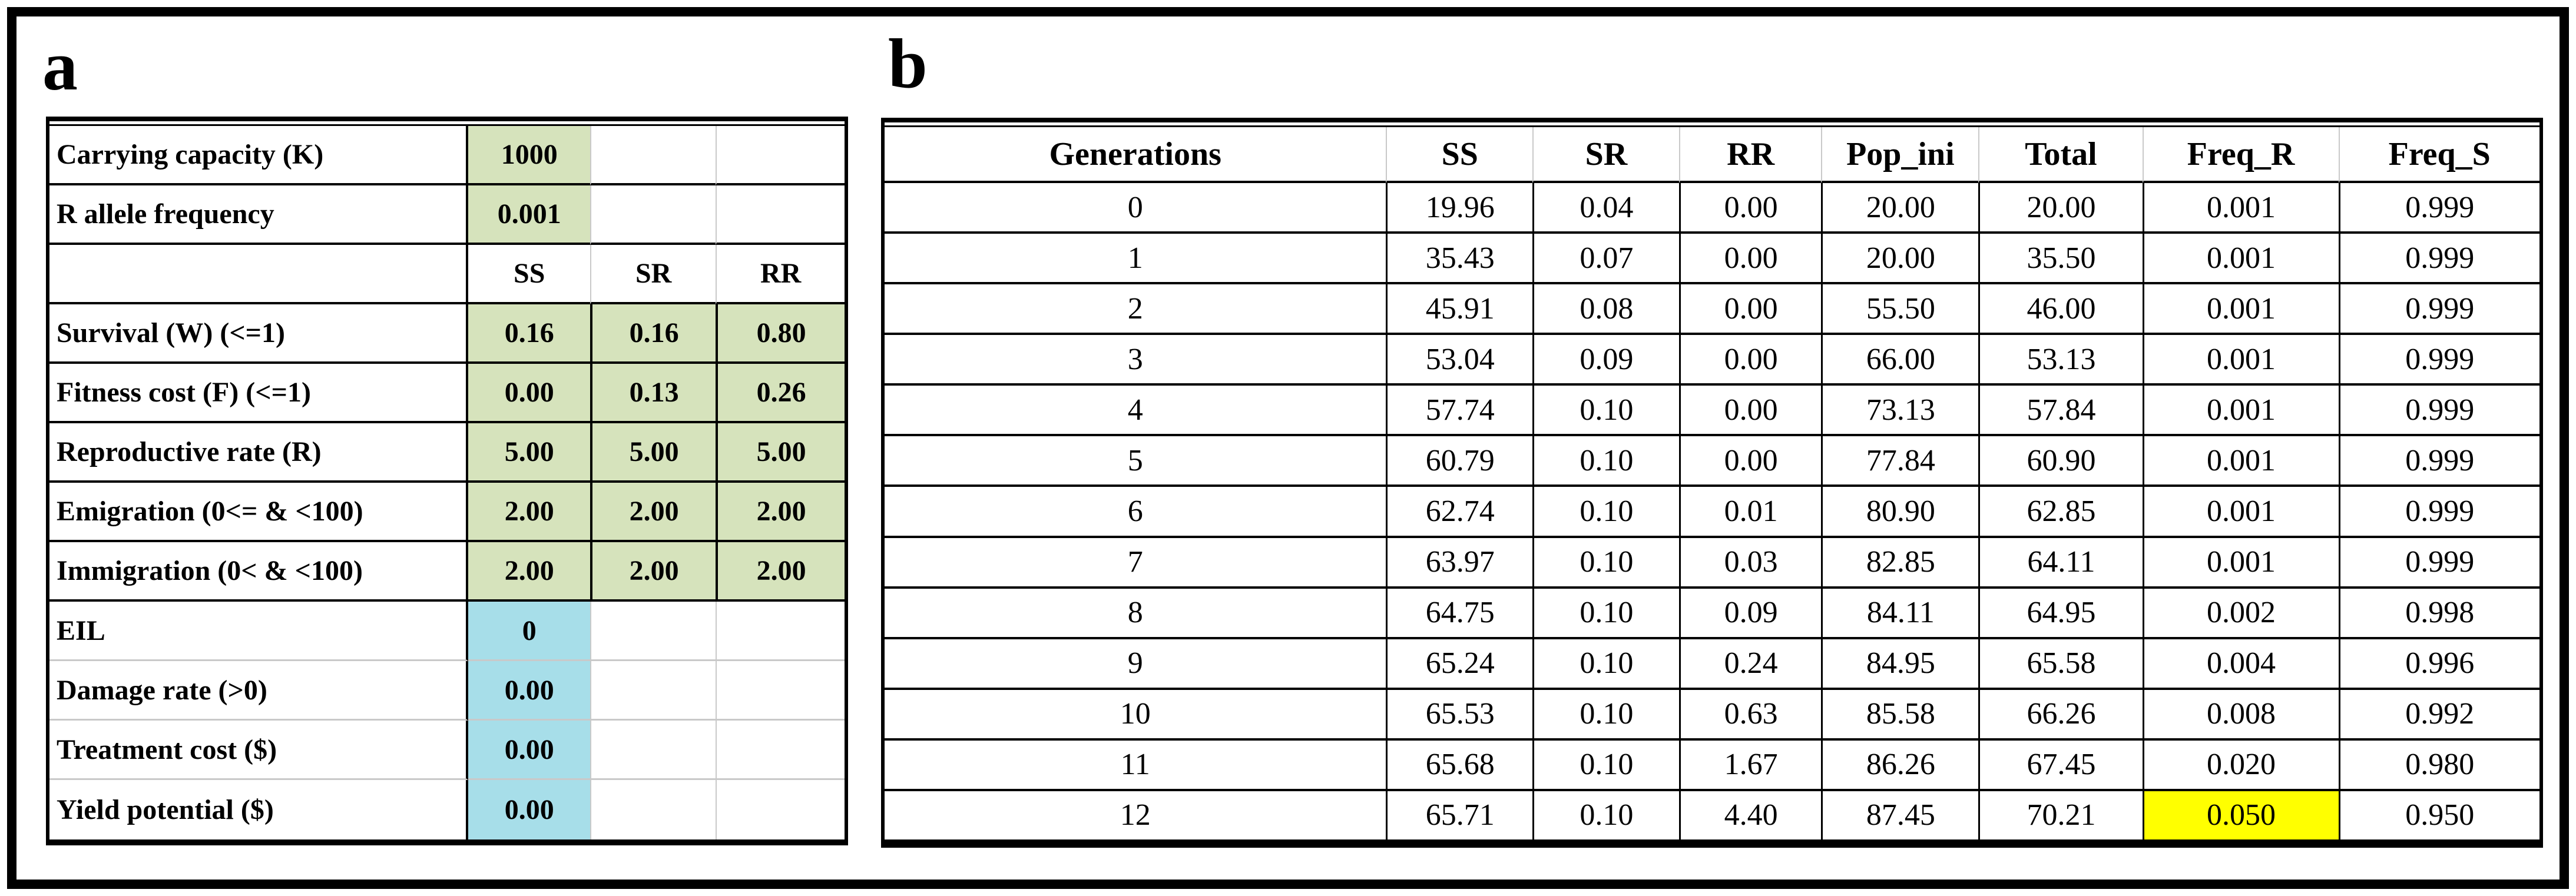  I want to click on param-label: Reproductive rate (R), so click(259, 453).